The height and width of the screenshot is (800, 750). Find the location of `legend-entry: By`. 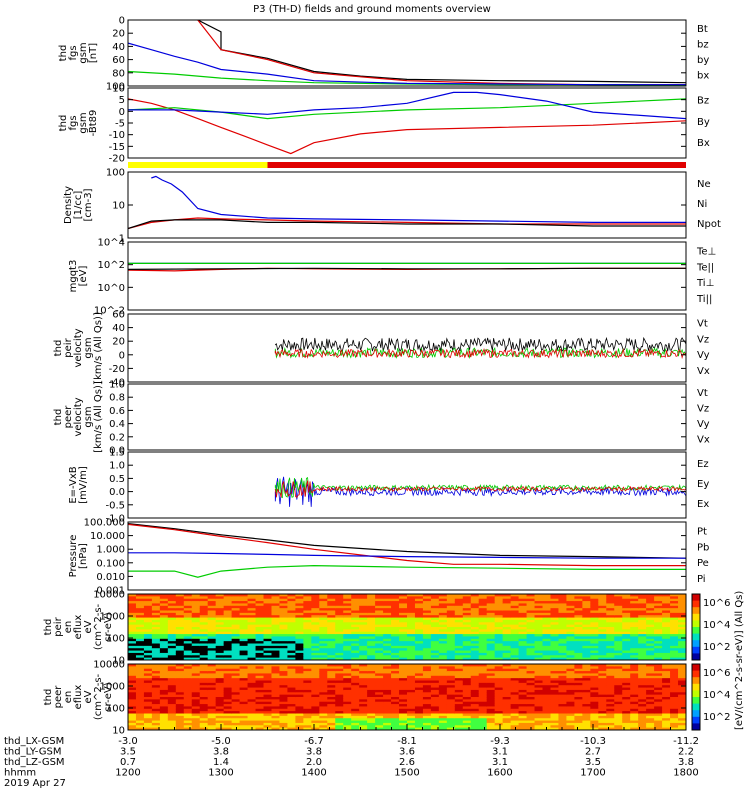

legend-entry: By is located at coordinates (703, 122).